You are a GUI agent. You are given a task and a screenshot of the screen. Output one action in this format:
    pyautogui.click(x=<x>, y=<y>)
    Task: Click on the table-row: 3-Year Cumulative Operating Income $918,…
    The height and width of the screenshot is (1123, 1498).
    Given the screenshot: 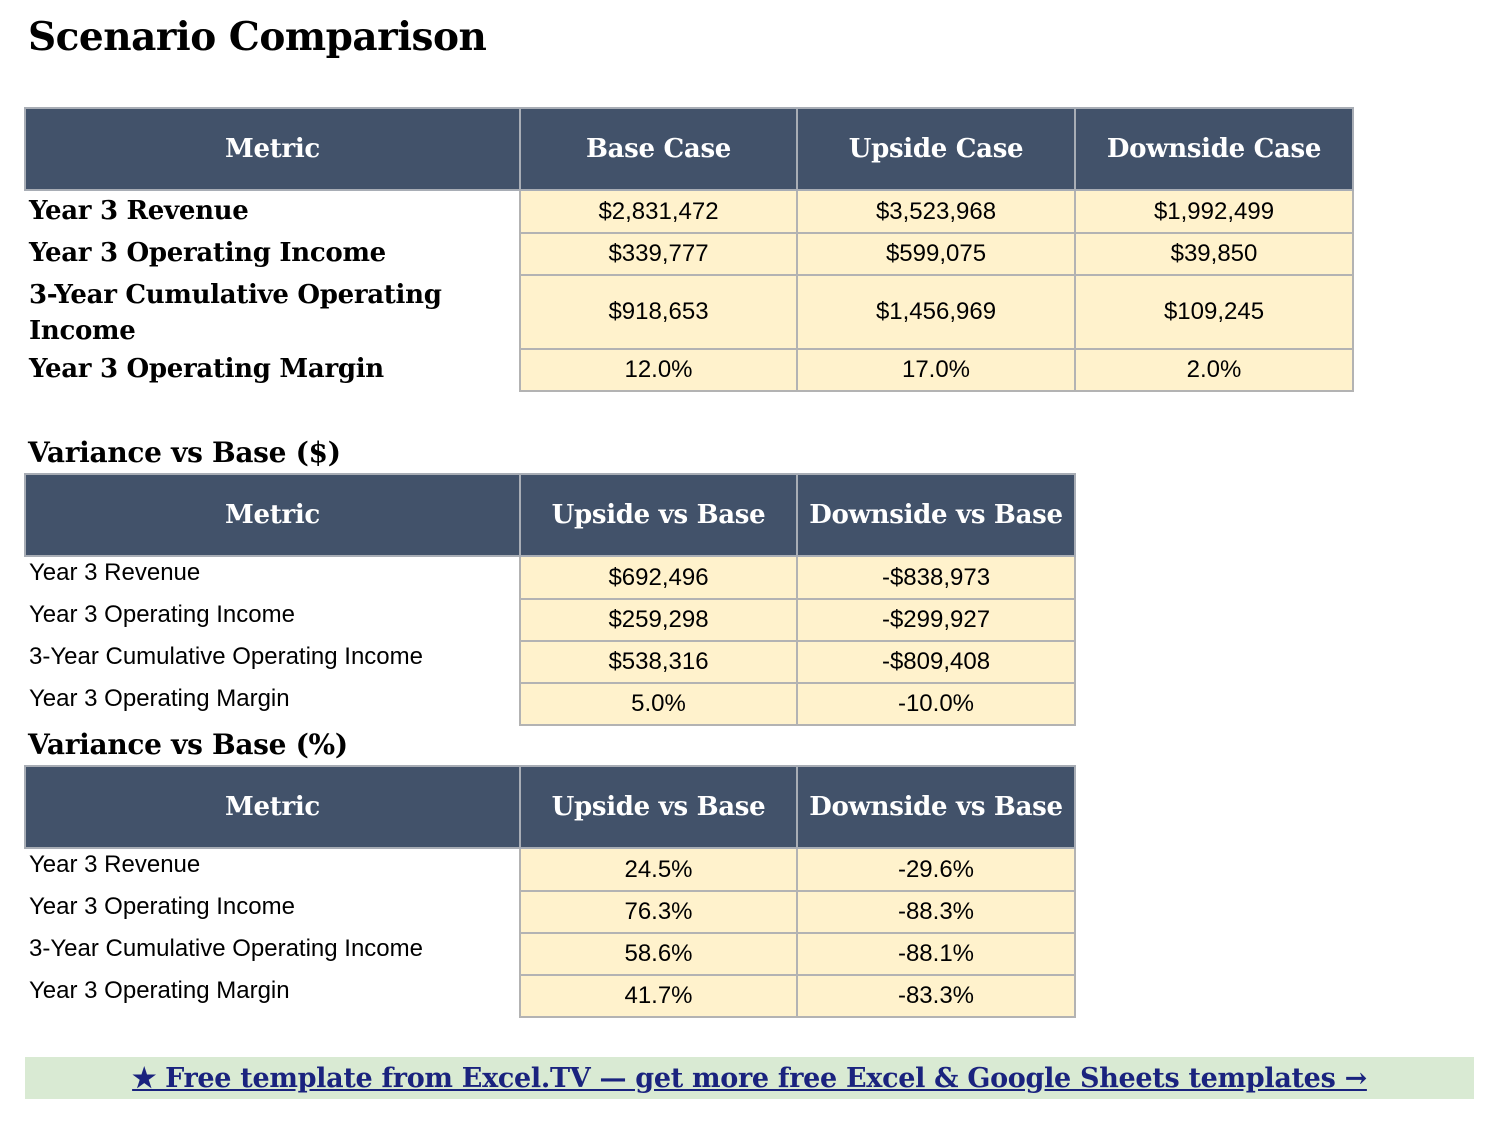 What is the action you would take?
    pyautogui.click(x=689, y=312)
    